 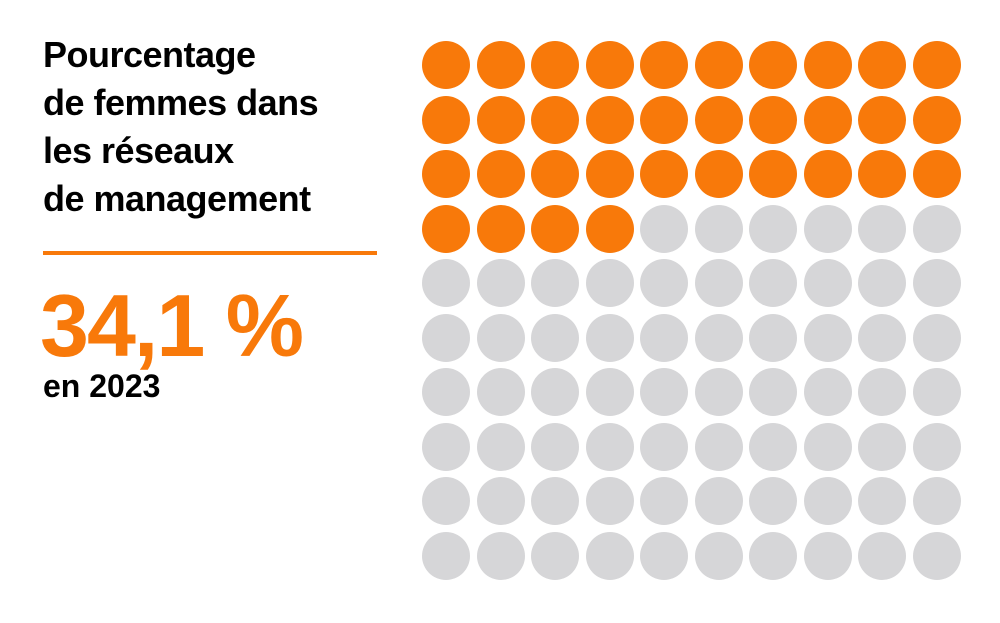 What do you see at coordinates (172, 325) in the screenshot?
I see `stat-value: 34,1 %` at bounding box center [172, 325].